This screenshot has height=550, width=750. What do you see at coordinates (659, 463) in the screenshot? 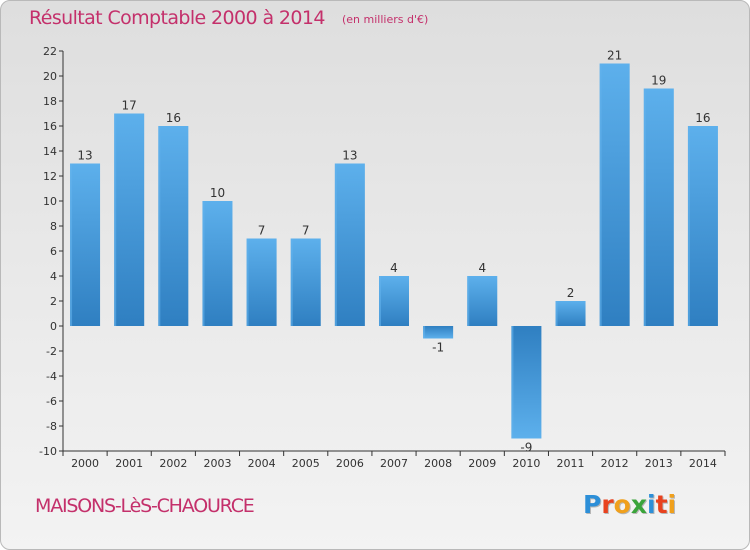
I see `x-tick-label: 2013` at bounding box center [659, 463].